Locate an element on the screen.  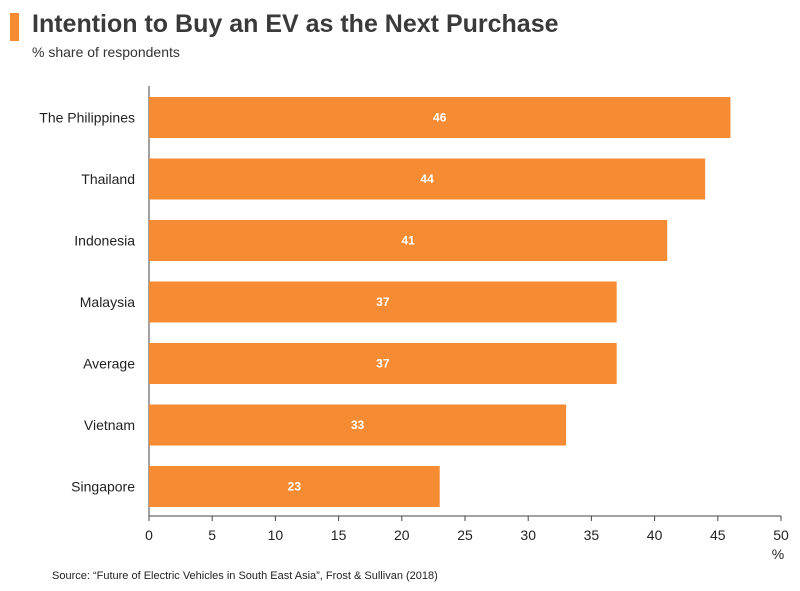
x-tick-label: 5 is located at coordinates (212, 535).